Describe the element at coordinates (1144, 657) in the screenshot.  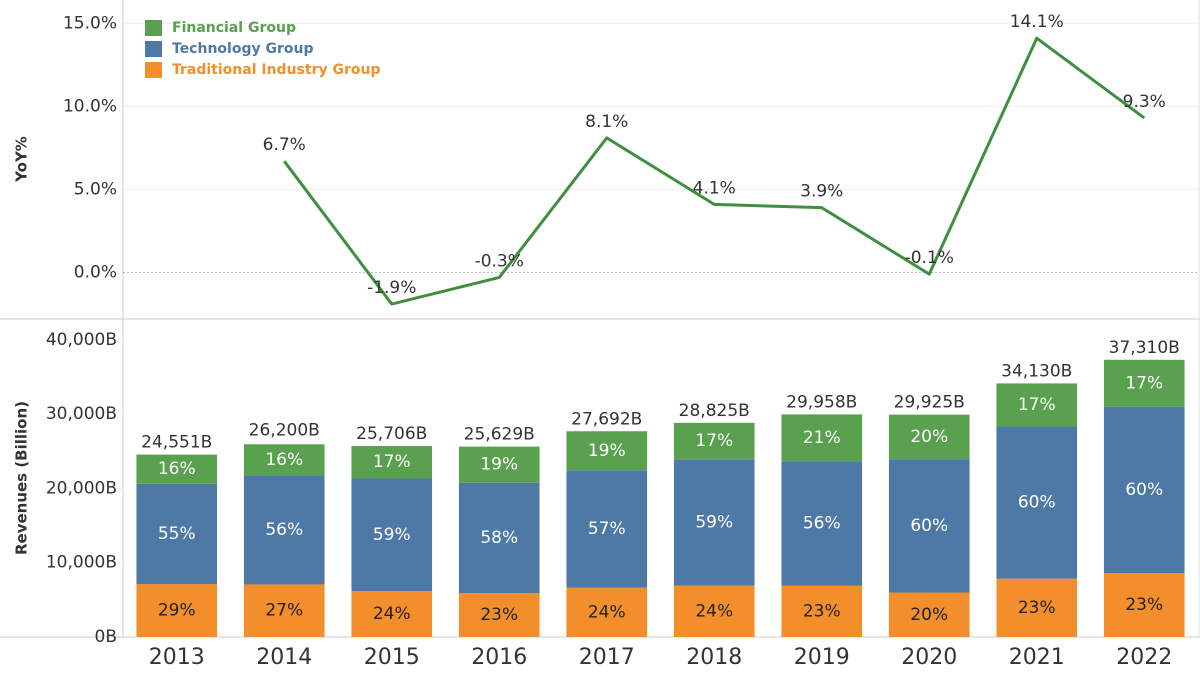
I see `x-tick-label: 2022` at that location.